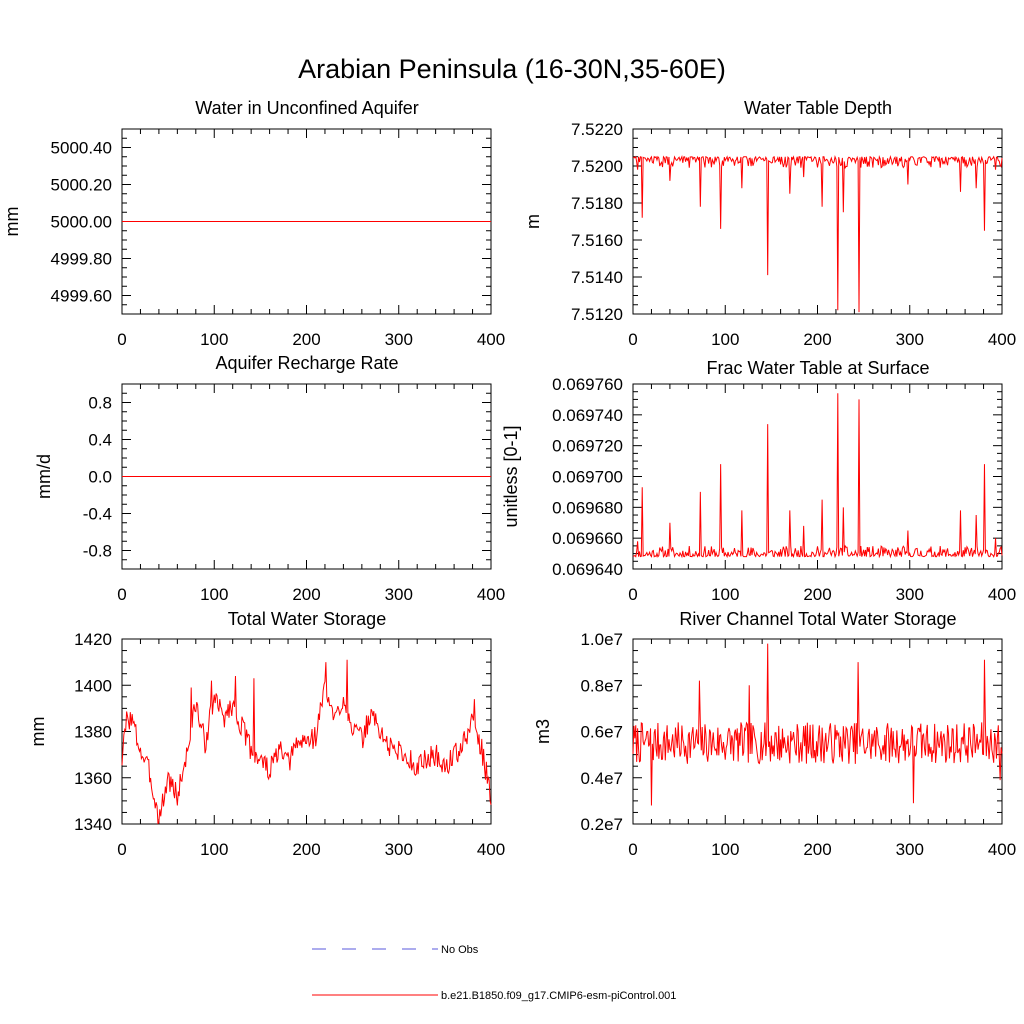 This screenshot has height=1024, width=1024. What do you see at coordinates (587, 384) in the screenshot?
I see `y-tick-label: 0.069760` at bounding box center [587, 384].